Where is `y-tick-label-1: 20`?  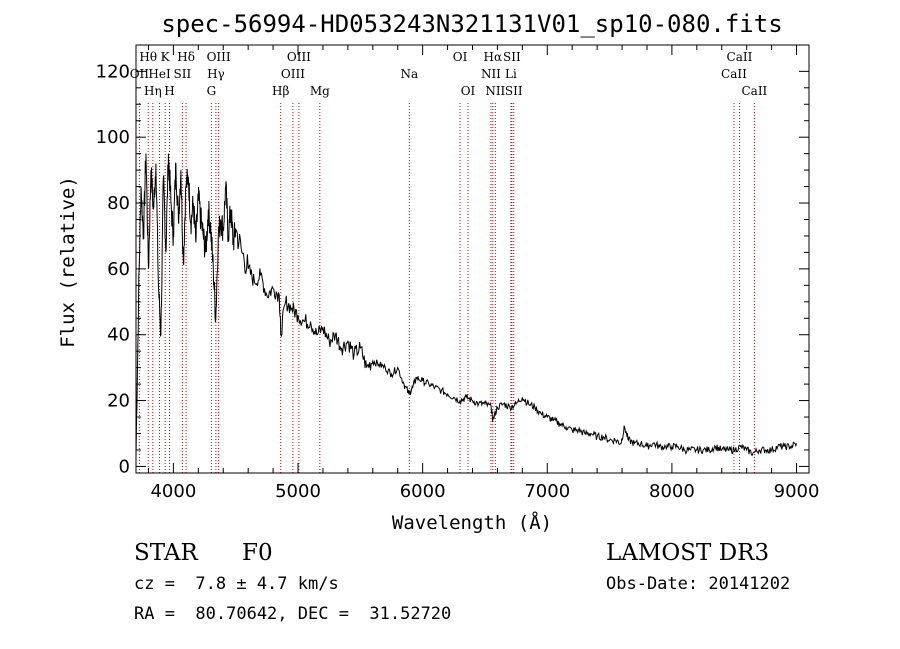 y-tick-label-1: 20 is located at coordinates (118, 401).